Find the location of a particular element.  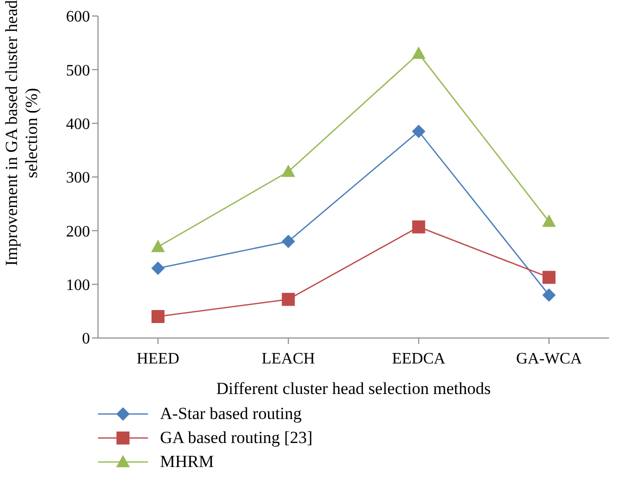

legend-label: MHRM is located at coordinates (187, 462).